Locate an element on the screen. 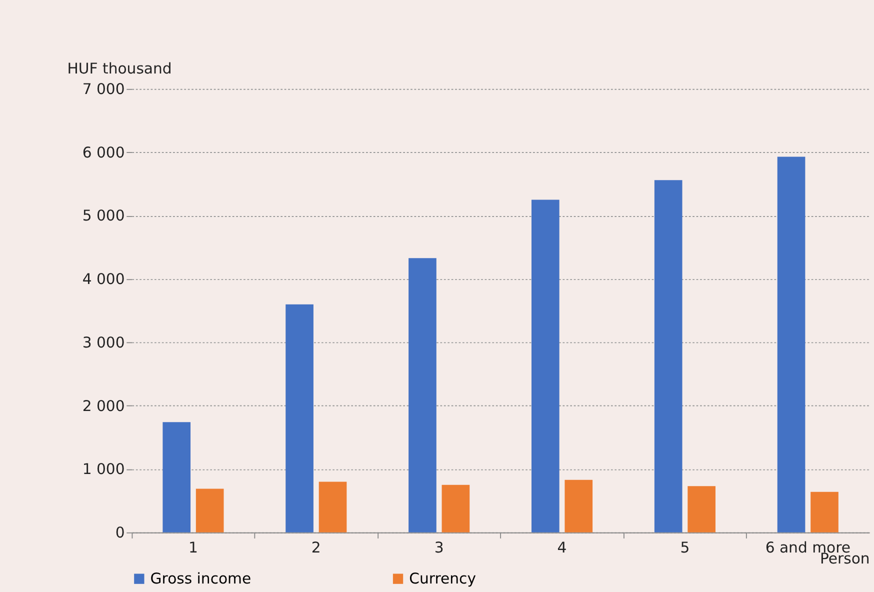 The width and height of the screenshot is (874, 592). y-tick-label: 6 000 is located at coordinates (103, 153).